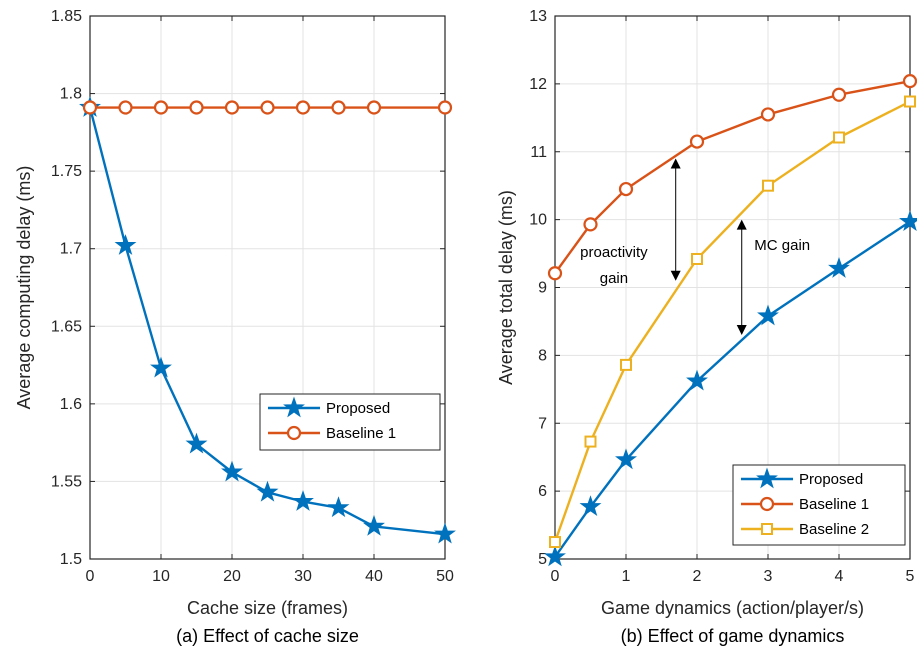  What do you see at coordinates (697, 576) in the screenshot?
I see `x-tick-label: 2` at bounding box center [697, 576].